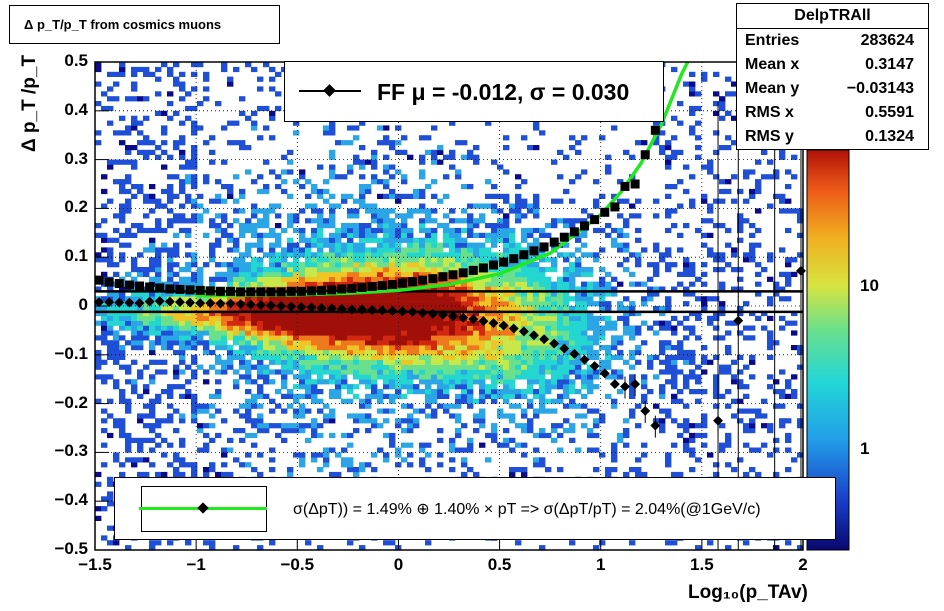 The height and width of the screenshot is (611, 944). I want to click on y-tick-label: −0.3, so click(71, 451).